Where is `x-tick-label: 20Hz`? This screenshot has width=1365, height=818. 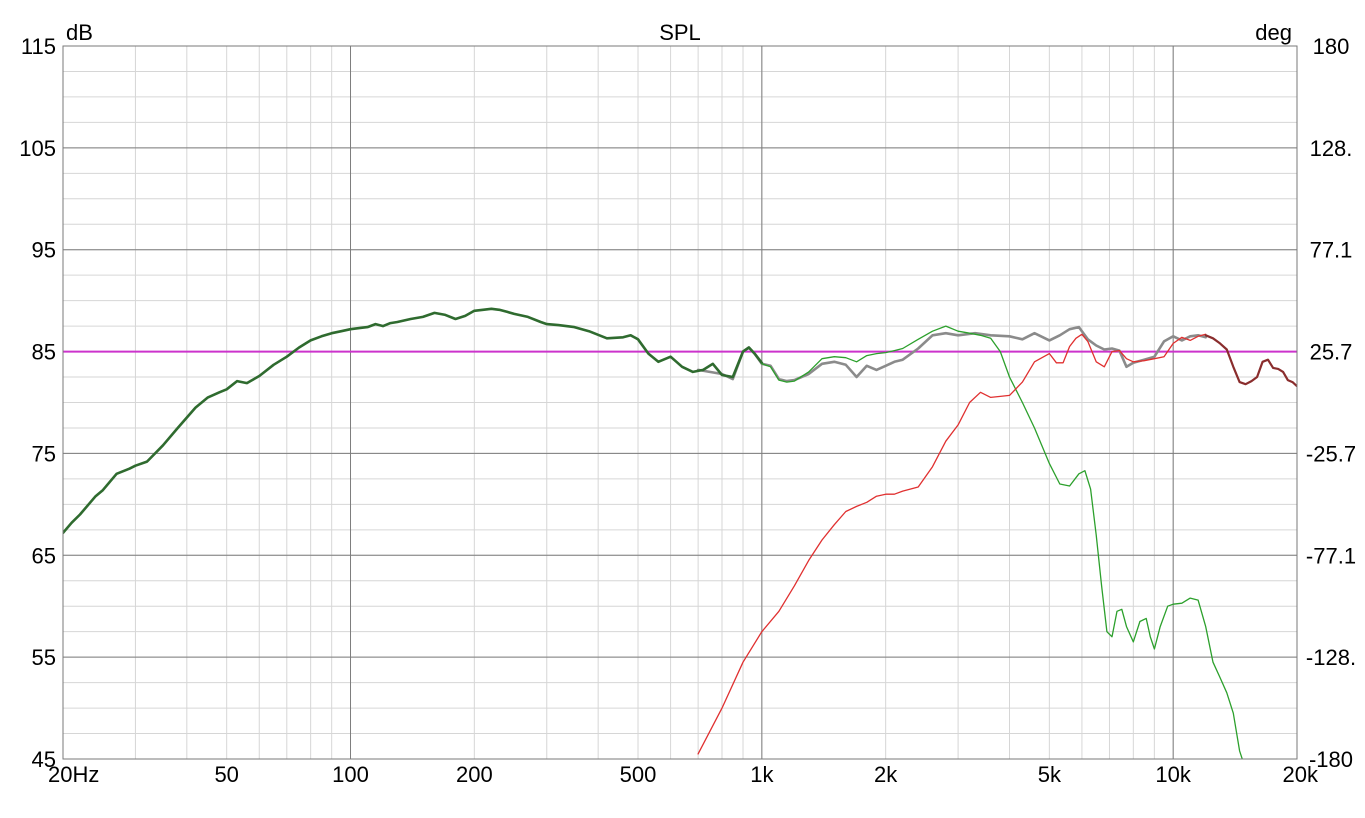 x-tick-label: 20Hz is located at coordinates (73, 774).